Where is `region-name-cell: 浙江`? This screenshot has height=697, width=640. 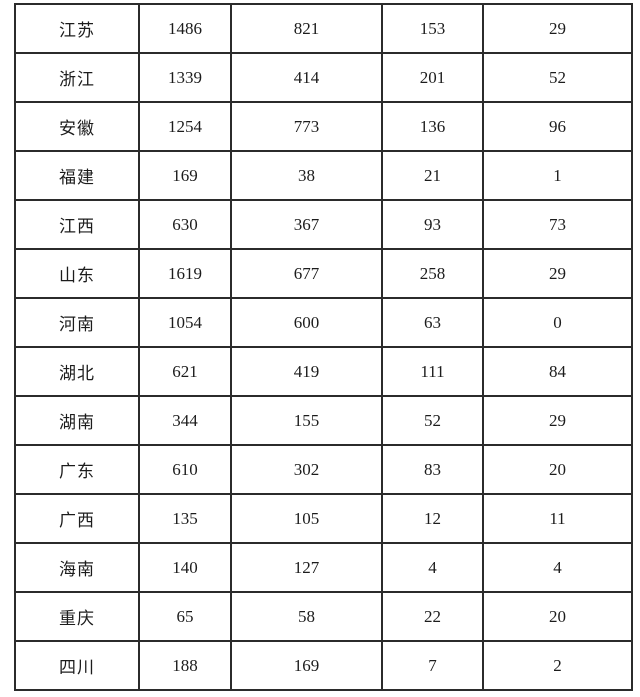 region-name-cell: 浙江 is located at coordinates (77, 78).